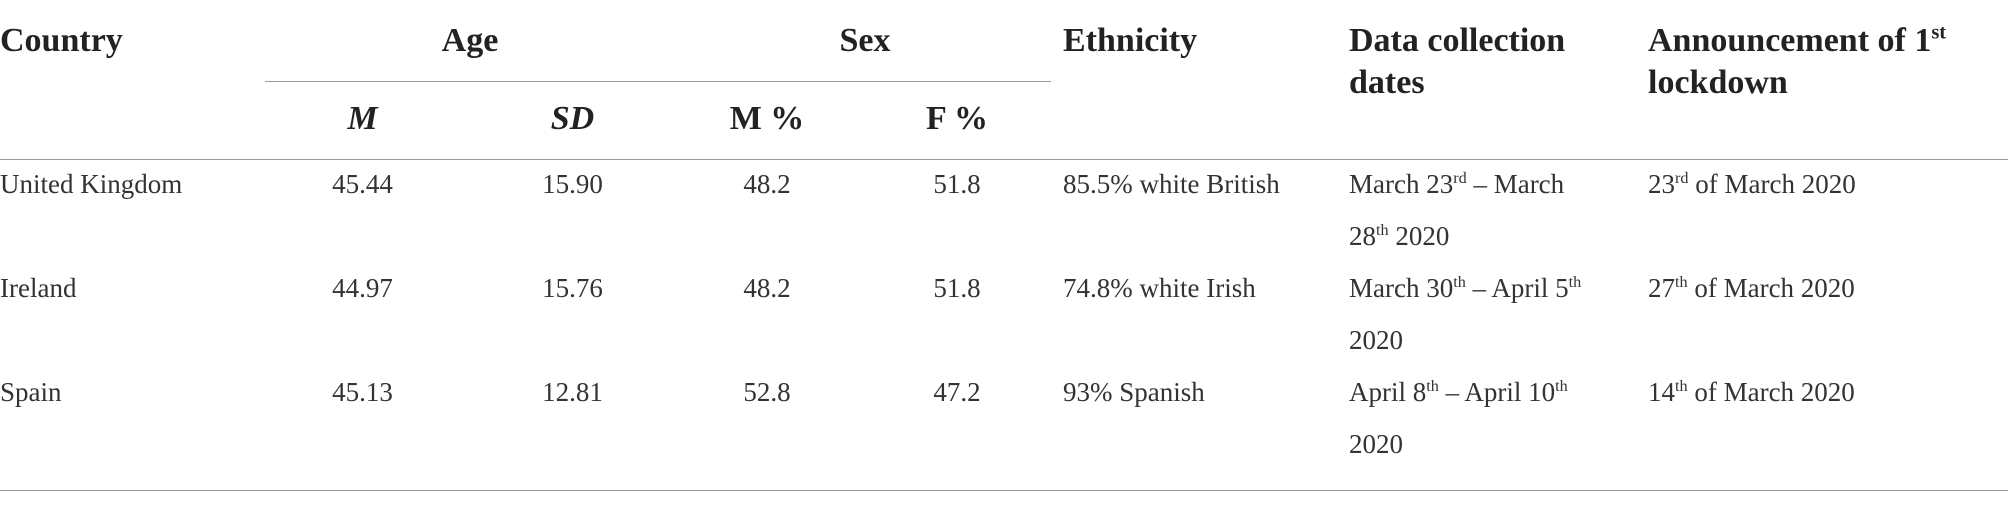 This screenshot has width=2008, height=509. What do you see at coordinates (1661, 288) in the screenshot?
I see `text-run: 27` at bounding box center [1661, 288].